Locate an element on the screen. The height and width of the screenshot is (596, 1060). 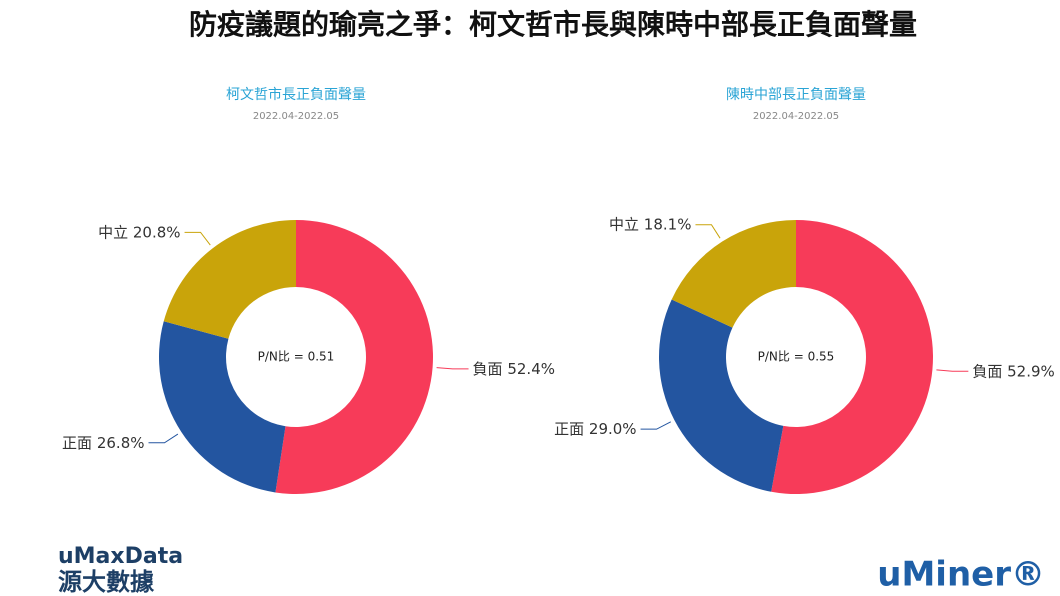
data-label: 負面 52.4% is located at coordinates (514, 368).